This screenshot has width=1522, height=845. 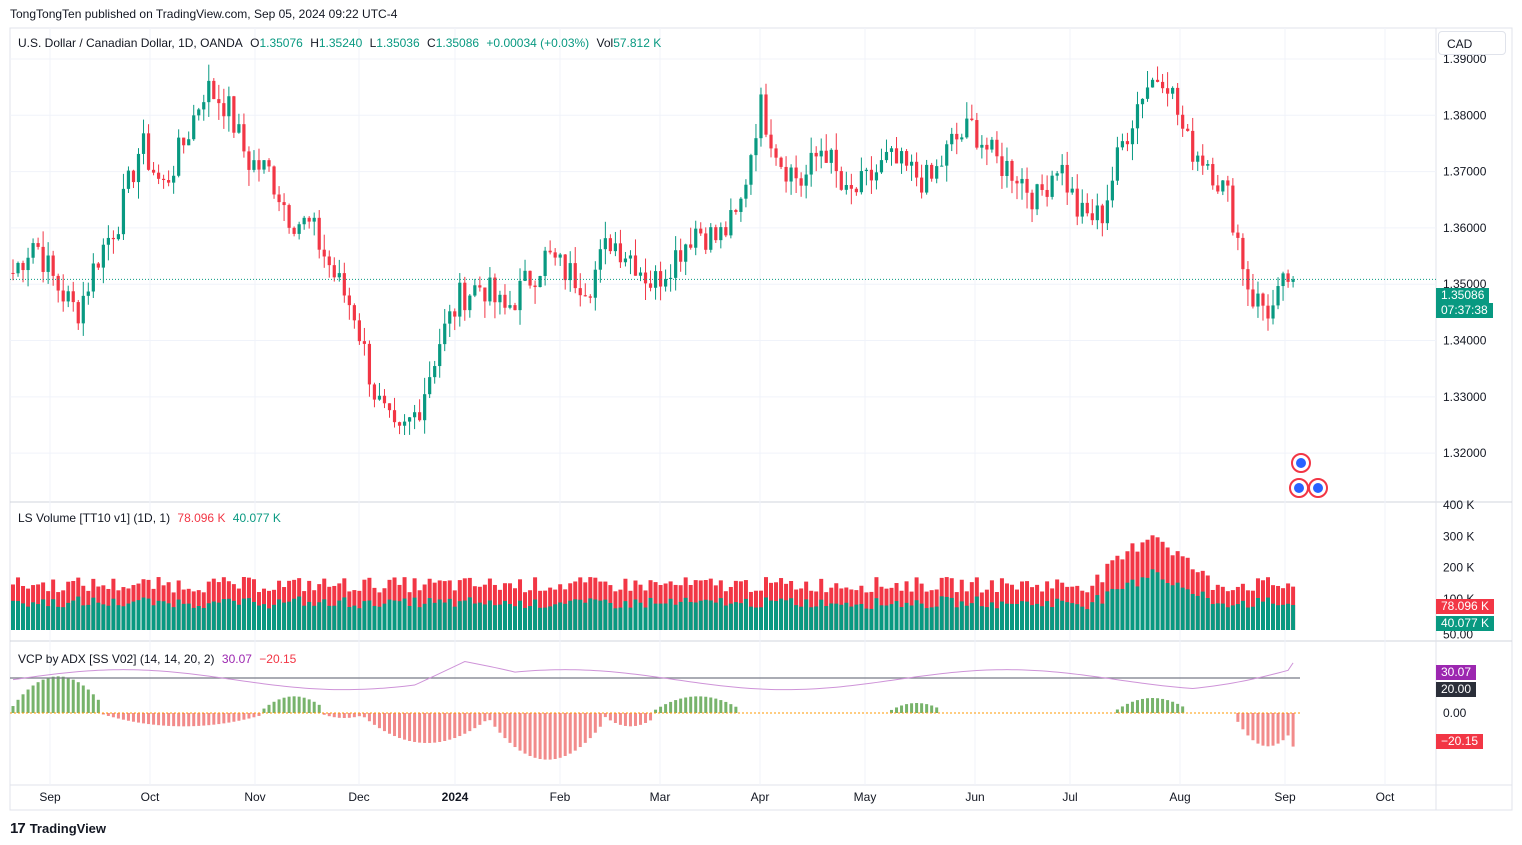 What do you see at coordinates (58, 828) in the screenshot?
I see `tradingview-logo: 17 TradingView` at bounding box center [58, 828].